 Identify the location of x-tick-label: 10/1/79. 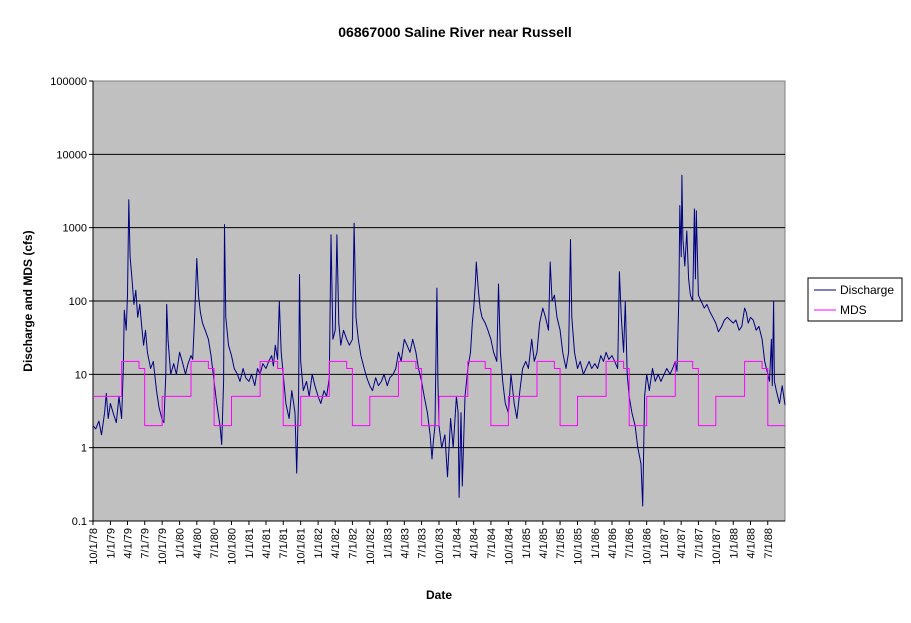
(163, 546).